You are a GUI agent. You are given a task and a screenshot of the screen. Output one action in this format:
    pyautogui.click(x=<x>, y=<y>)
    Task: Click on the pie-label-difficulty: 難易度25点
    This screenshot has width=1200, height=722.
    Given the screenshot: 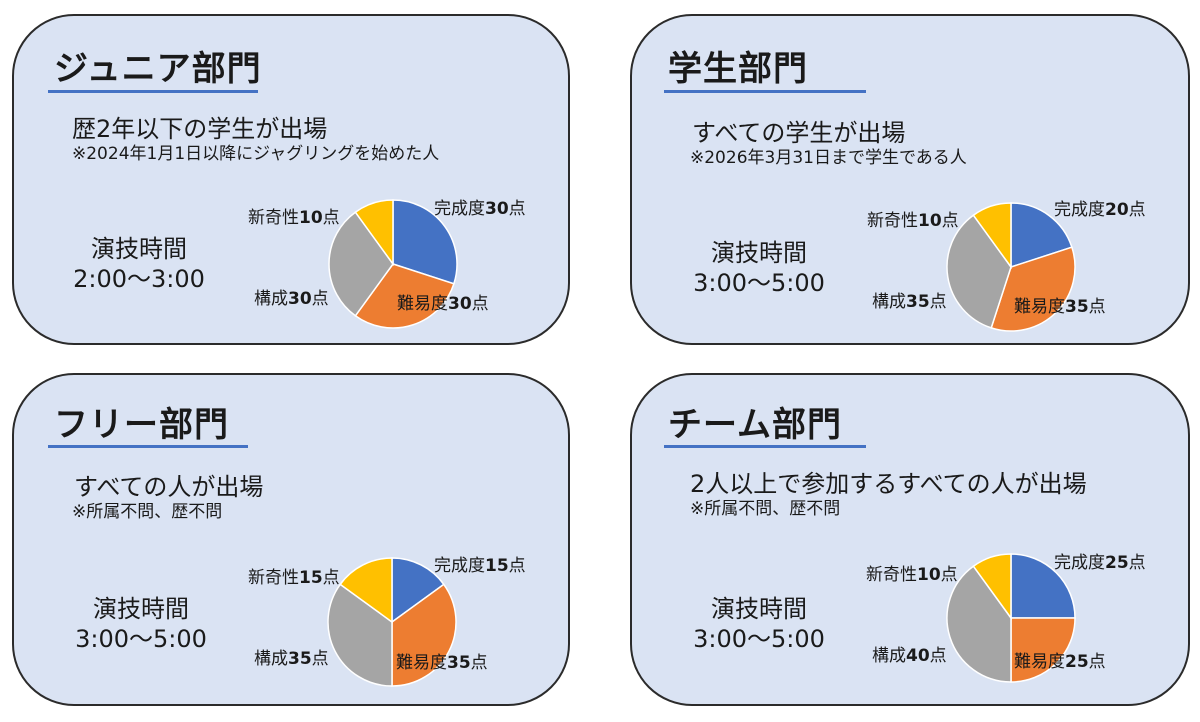 What is the action you would take?
    pyautogui.click(x=1060, y=662)
    